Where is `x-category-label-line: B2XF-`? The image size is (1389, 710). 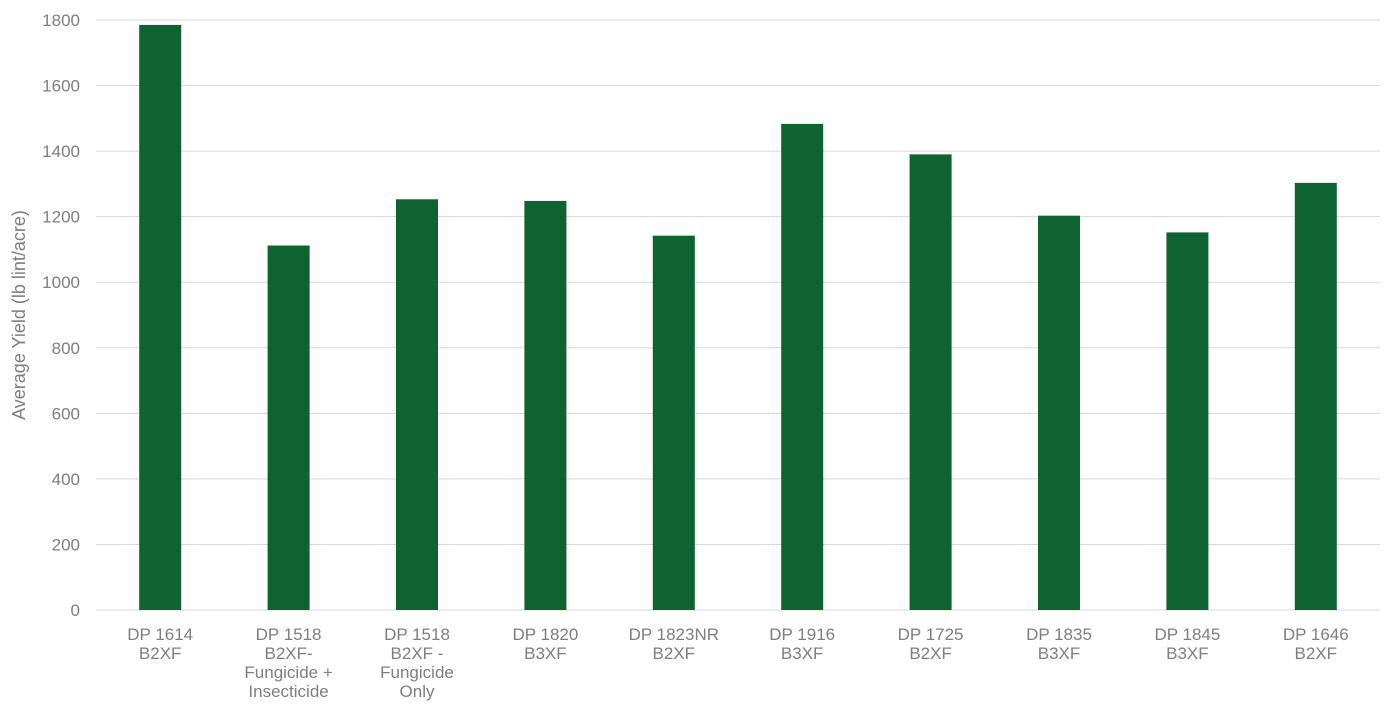 x-category-label-line: B2XF- is located at coordinates (289, 653).